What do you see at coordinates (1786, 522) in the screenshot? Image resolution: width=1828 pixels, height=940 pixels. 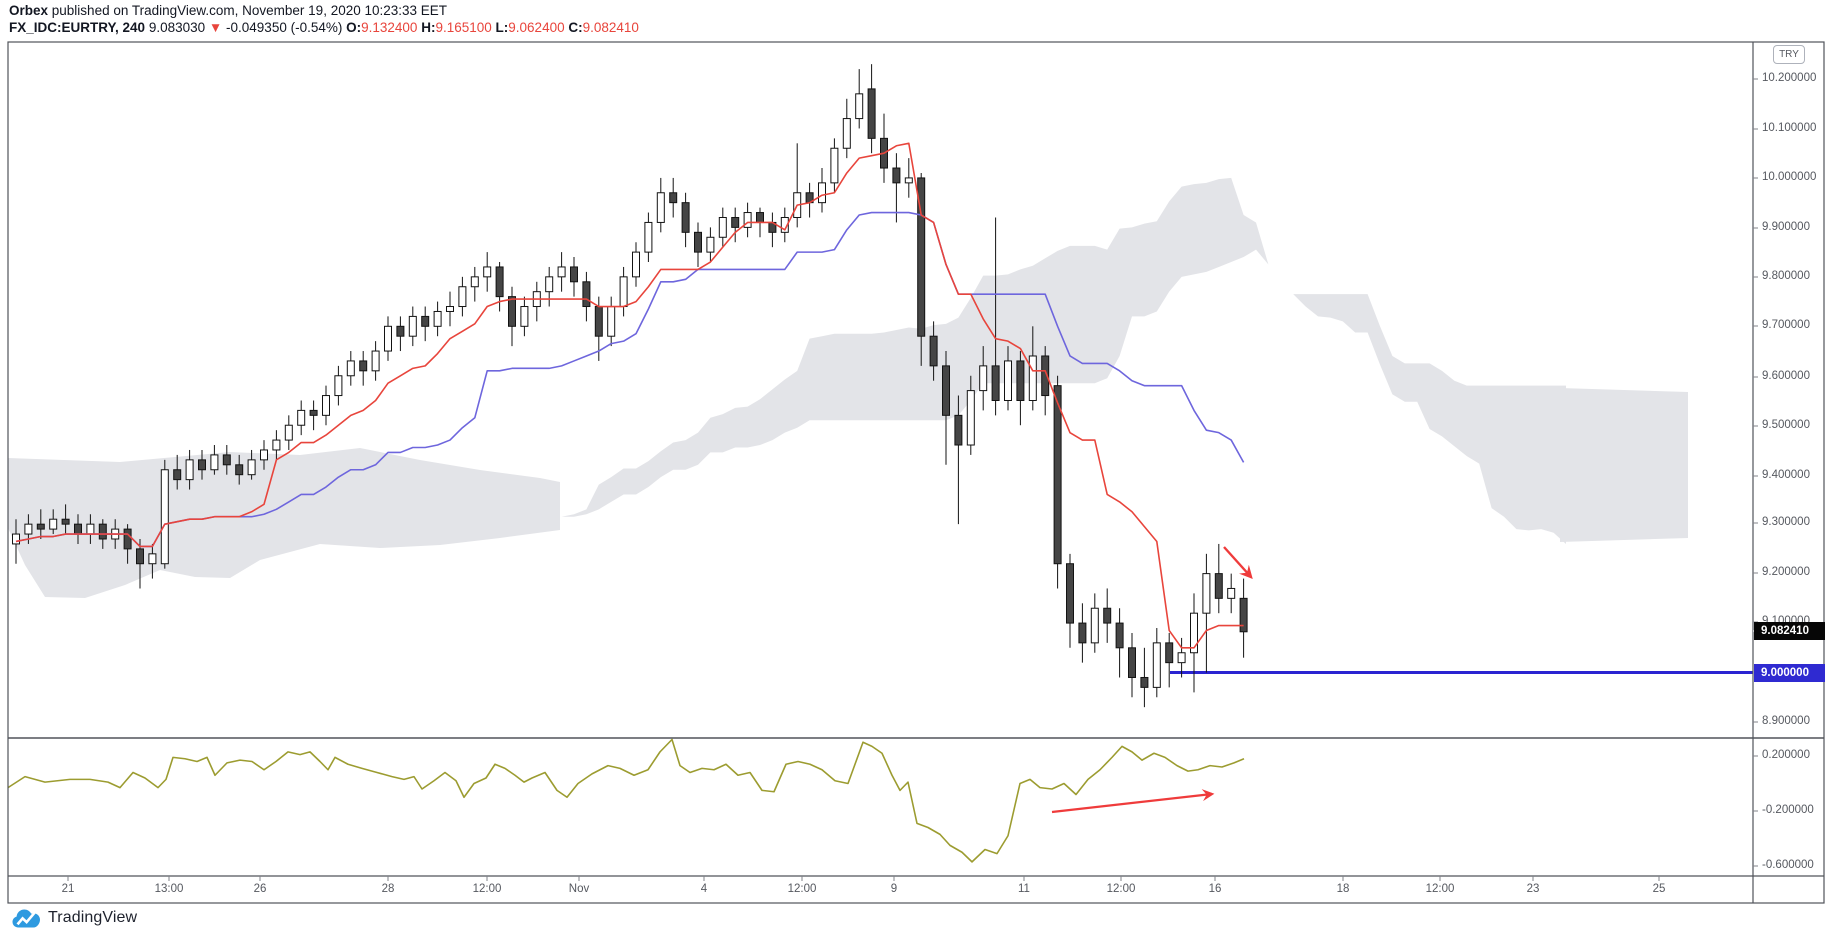 I see `price-axis-label: 9.300000` at bounding box center [1786, 522].